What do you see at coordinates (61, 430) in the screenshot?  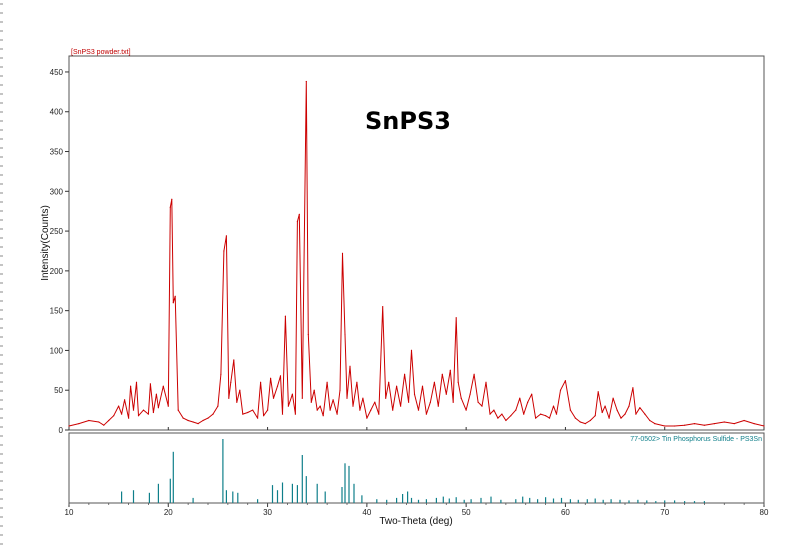 I see `y-tick-label: 0` at bounding box center [61, 430].